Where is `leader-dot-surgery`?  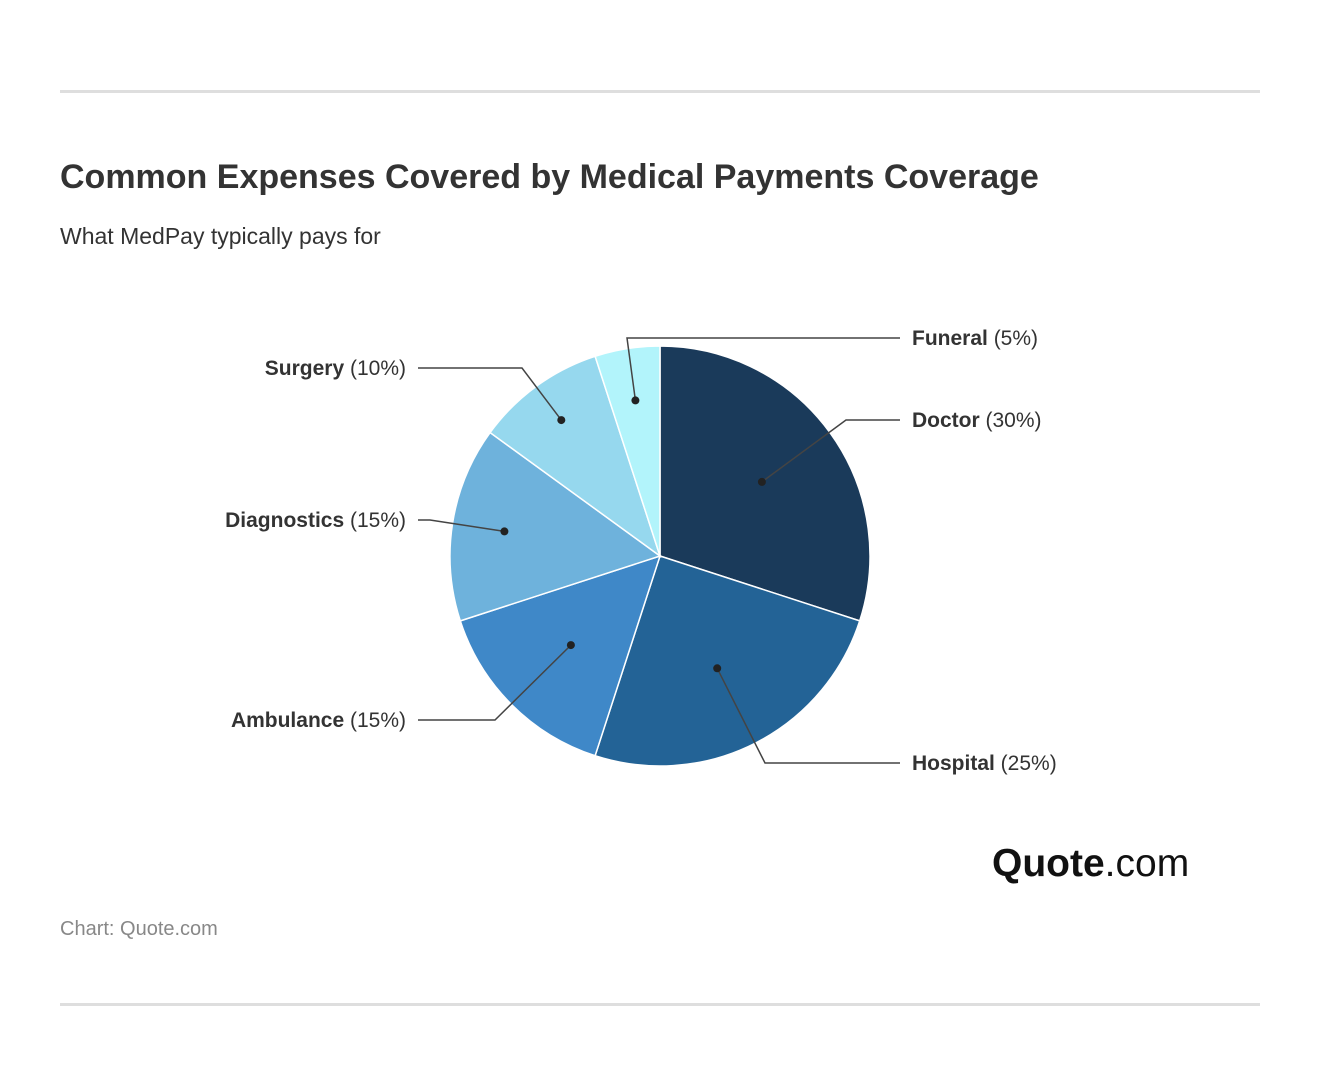
leader-dot-surgery is located at coordinates (561, 420).